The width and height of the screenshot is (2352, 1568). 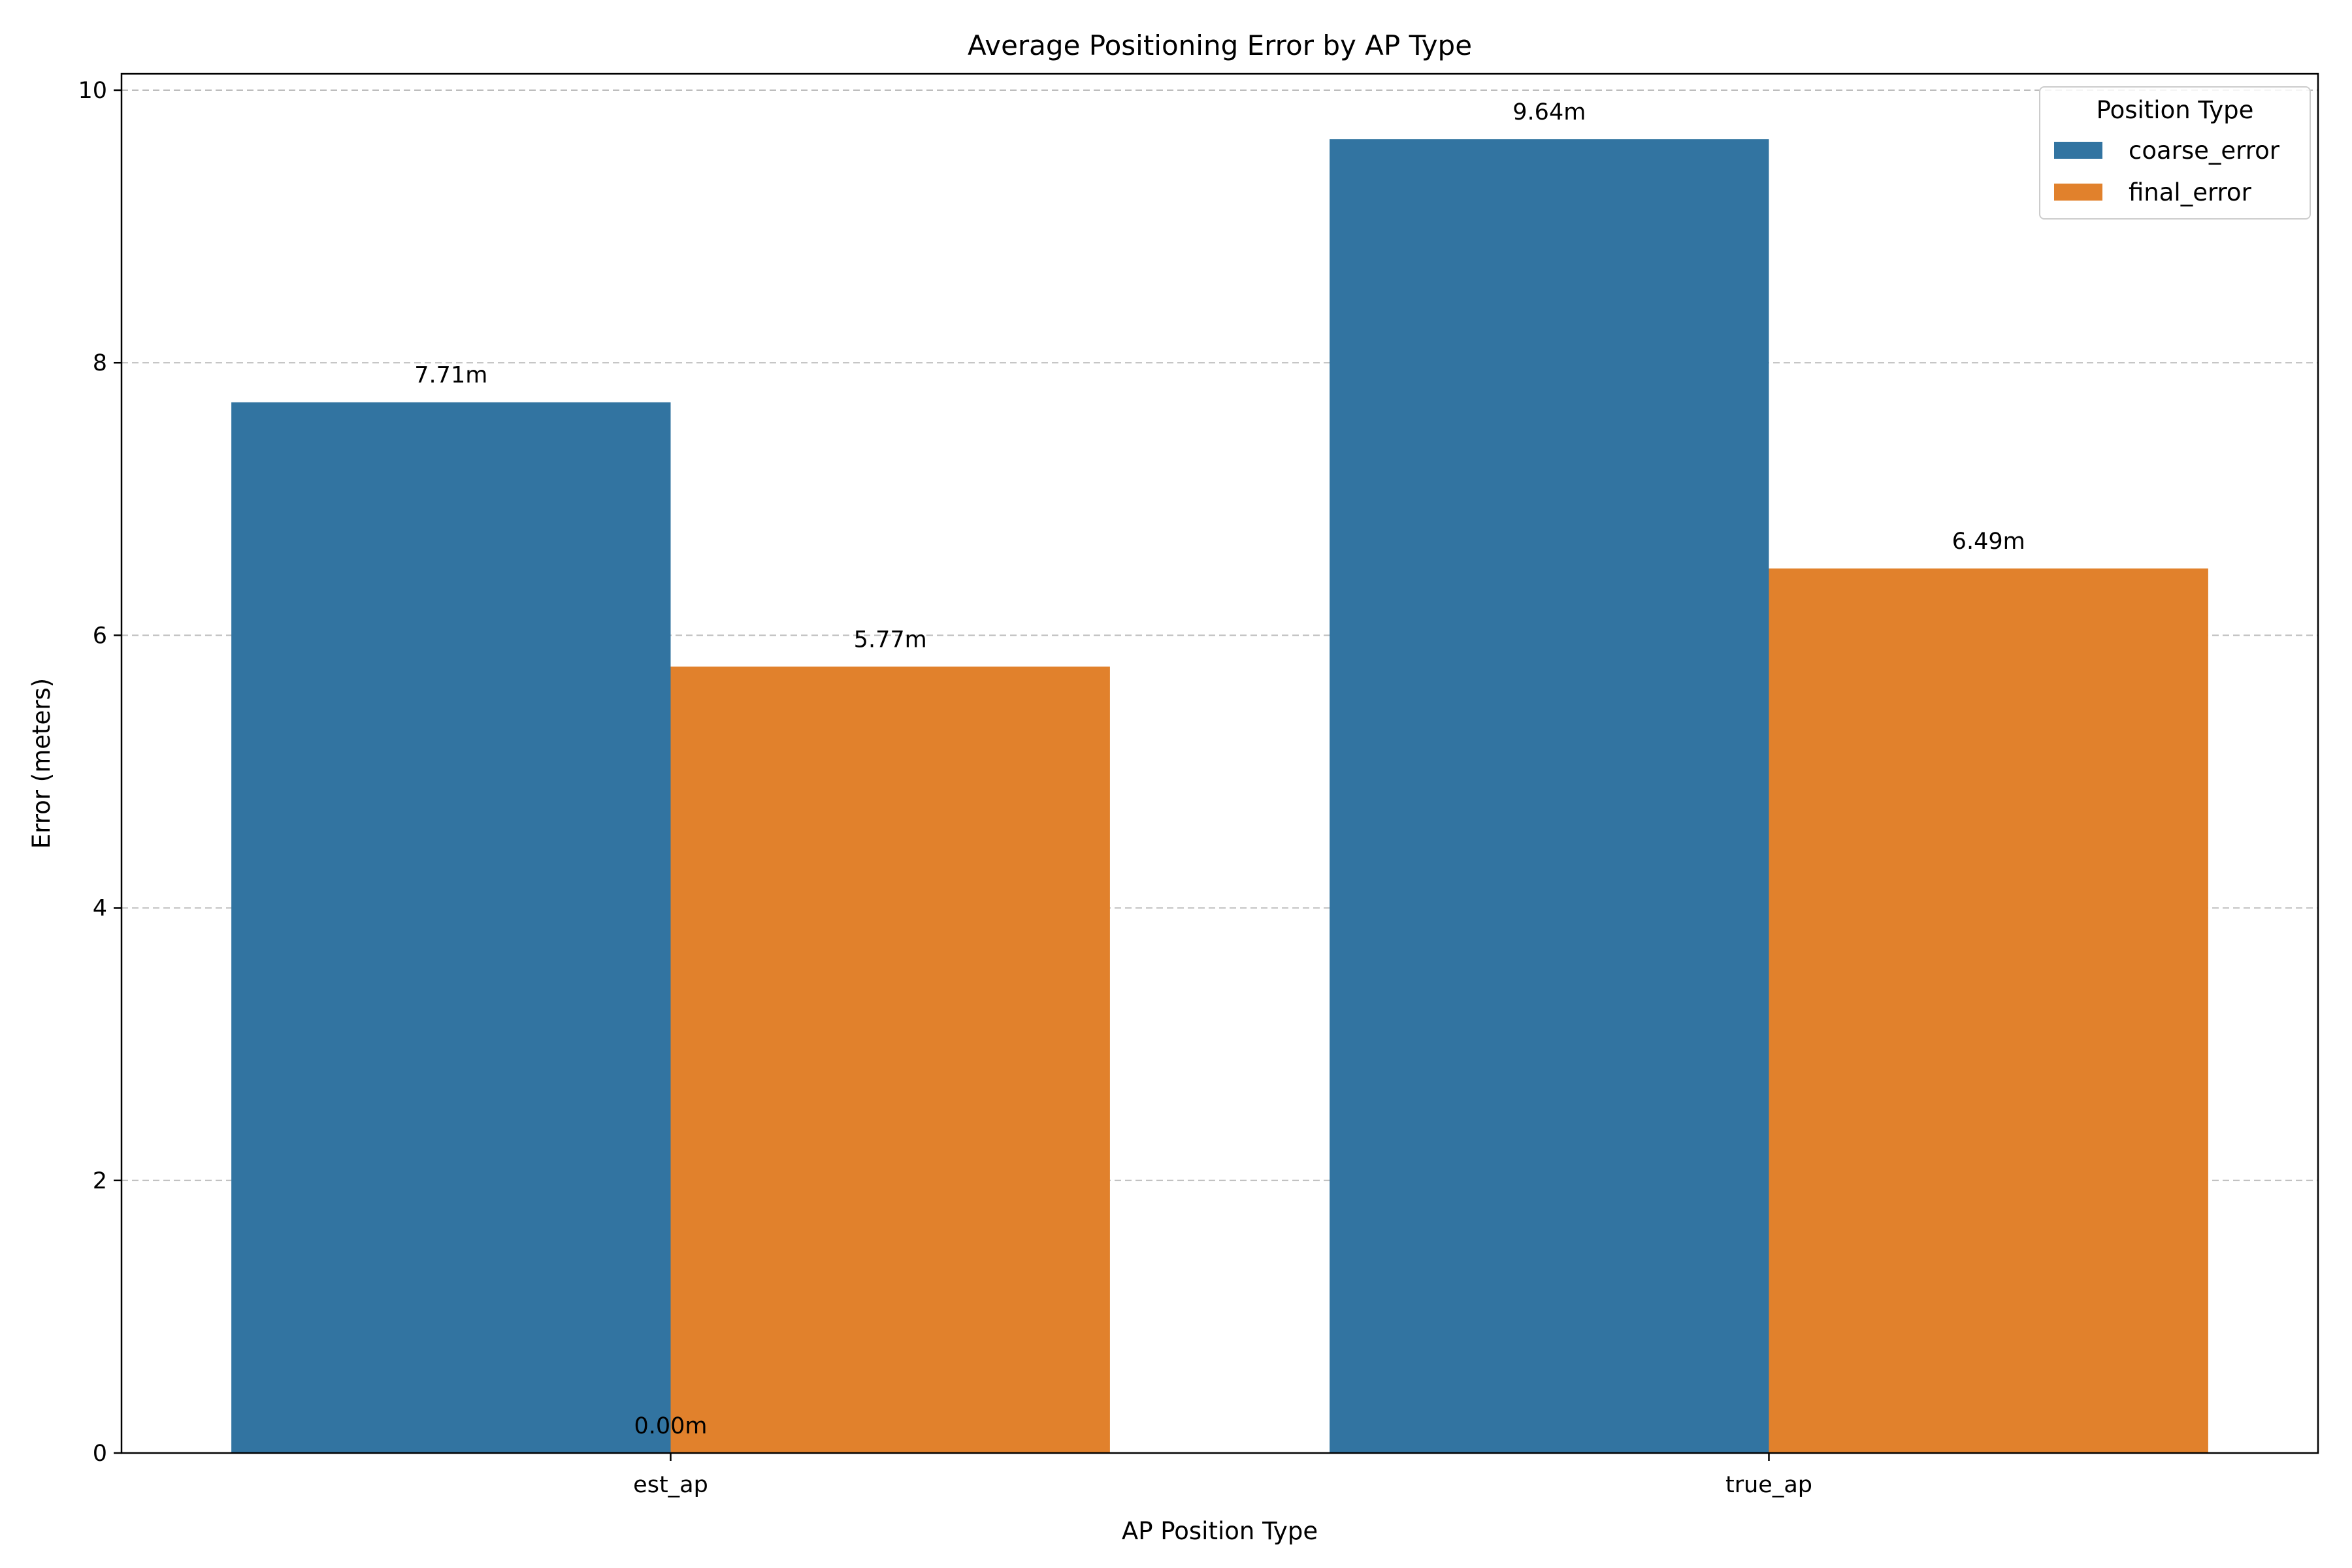 I want to click on data-label: 6.49m, so click(x=1988, y=542).